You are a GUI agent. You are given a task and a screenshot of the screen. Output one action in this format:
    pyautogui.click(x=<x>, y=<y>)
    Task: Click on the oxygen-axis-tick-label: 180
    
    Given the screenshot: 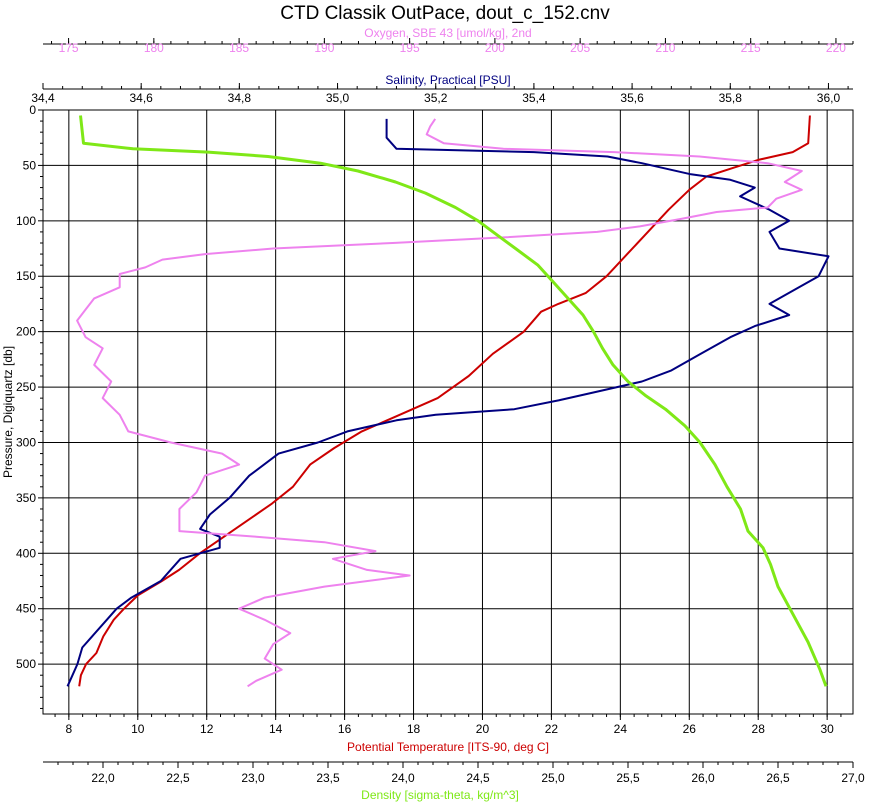 What is the action you would take?
    pyautogui.click(x=154, y=48)
    